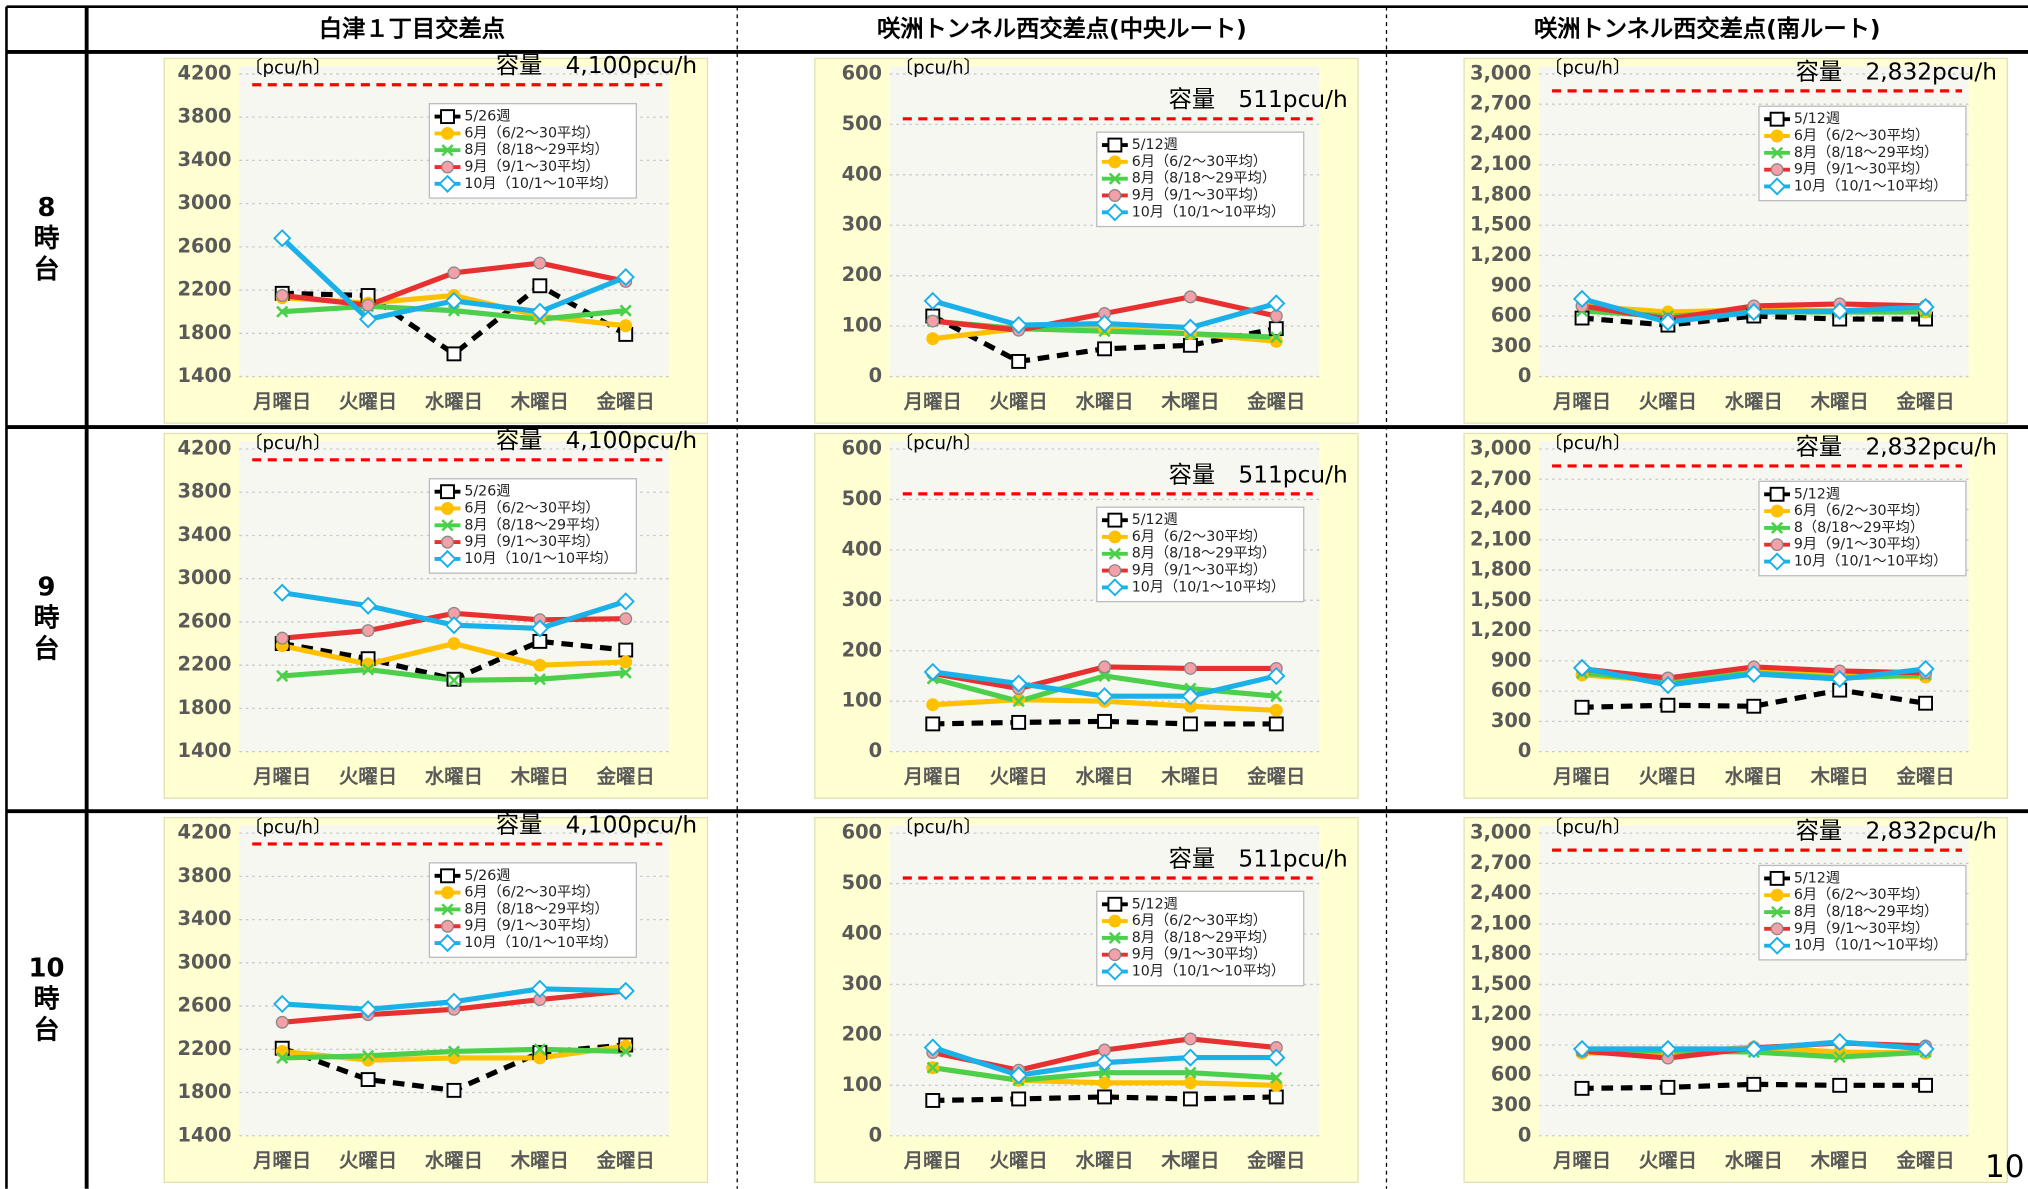 The image size is (2028, 1189). Describe the element at coordinates (205, 116) in the screenshot. I see `y-tick-label: 3800` at that location.